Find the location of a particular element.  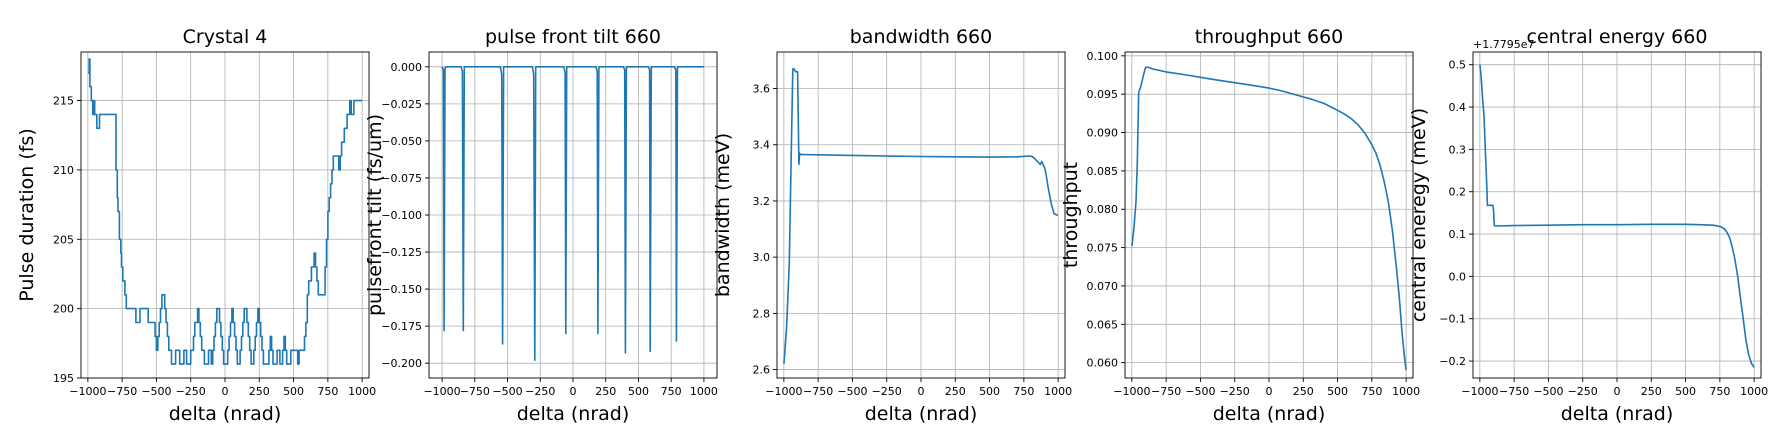

chart-title: throughput 660 is located at coordinates (1269, 37).